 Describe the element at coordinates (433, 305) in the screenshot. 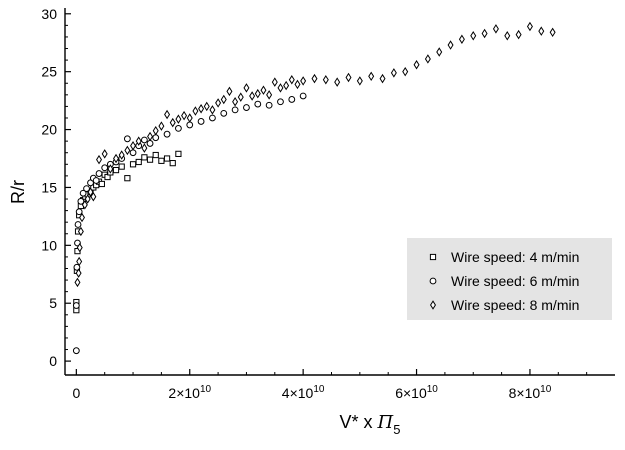

I see `legend-marker-diamond` at that location.